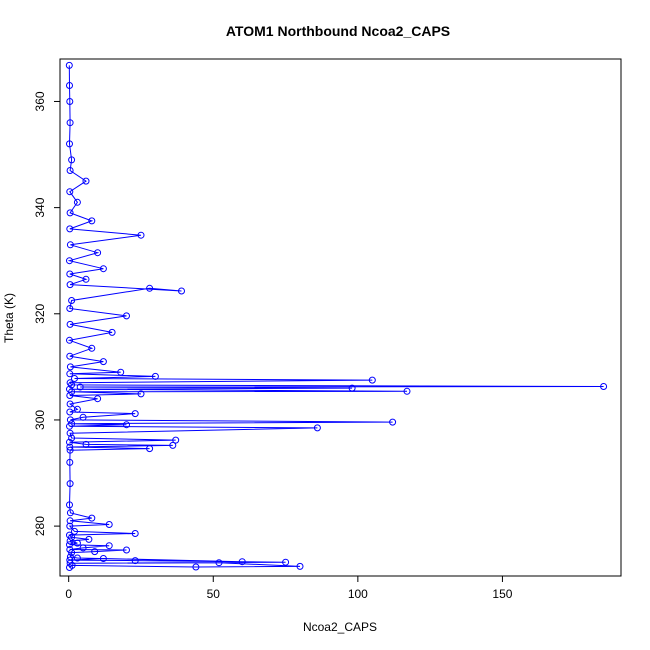 The height and width of the screenshot is (650, 650). What do you see at coordinates (9, 318) in the screenshot?
I see `y-axis-label: Theta (K)` at bounding box center [9, 318].